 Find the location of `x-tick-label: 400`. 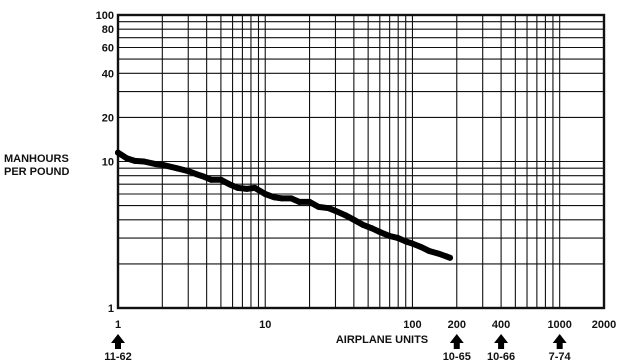

x-tick-label: 400 is located at coordinates (501, 325).